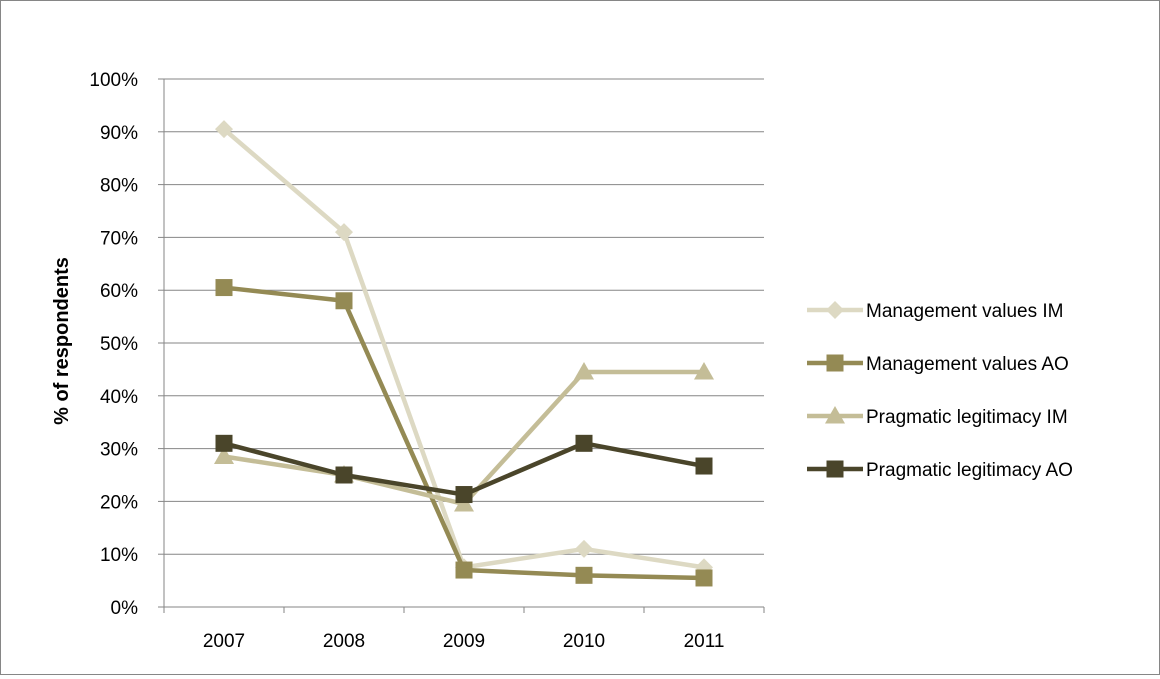 This screenshot has width=1160, height=679. Describe the element at coordinates (969, 470) in the screenshot. I see `legend-label: Pragmatic legitimacy AO` at that location.